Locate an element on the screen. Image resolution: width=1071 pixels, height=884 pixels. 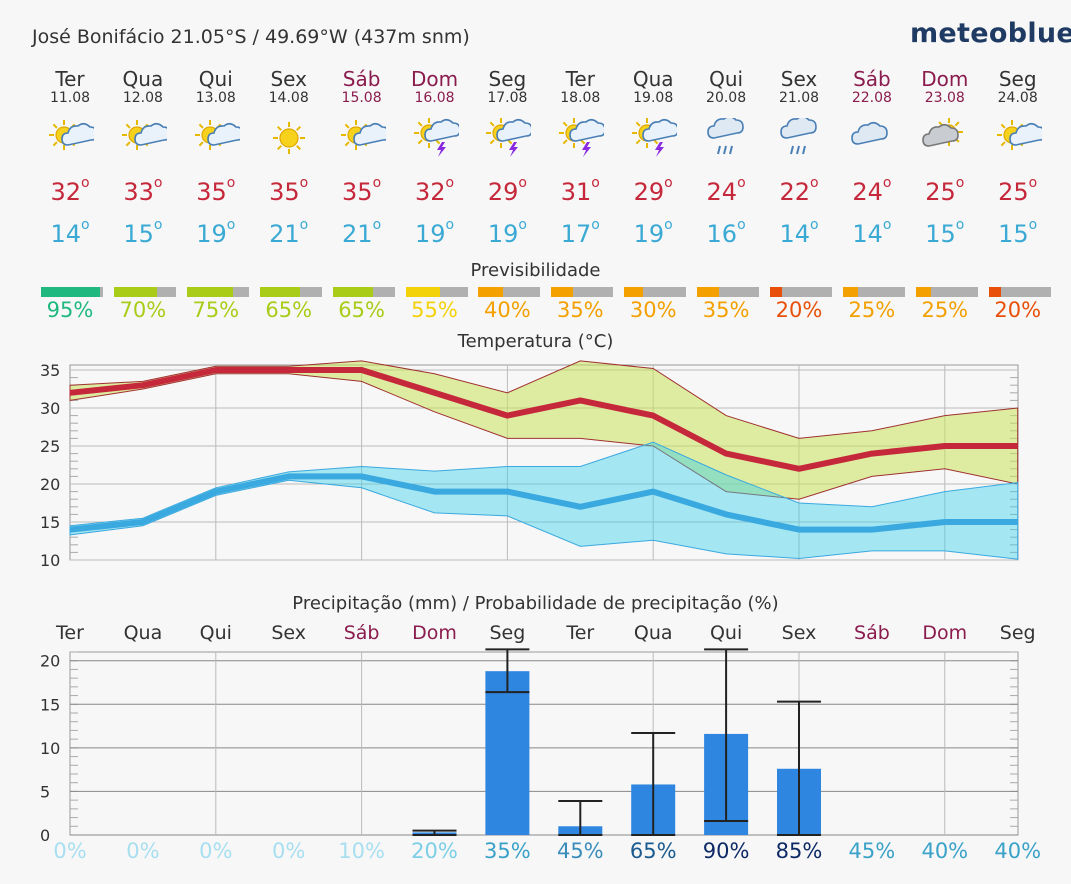
day-date: 14.08 is located at coordinates (288, 98).